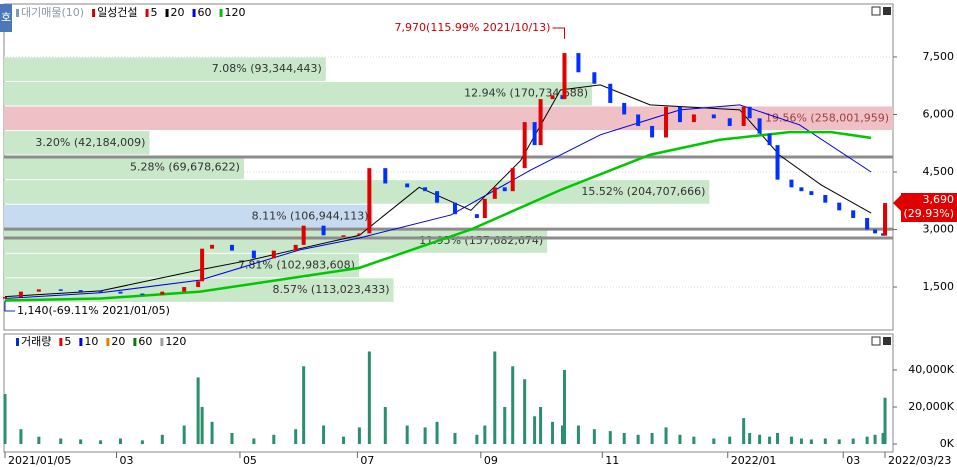  What do you see at coordinates (117, 12) in the screenshot?
I see `legend-label: 일성건설` at bounding box center [117, 12].